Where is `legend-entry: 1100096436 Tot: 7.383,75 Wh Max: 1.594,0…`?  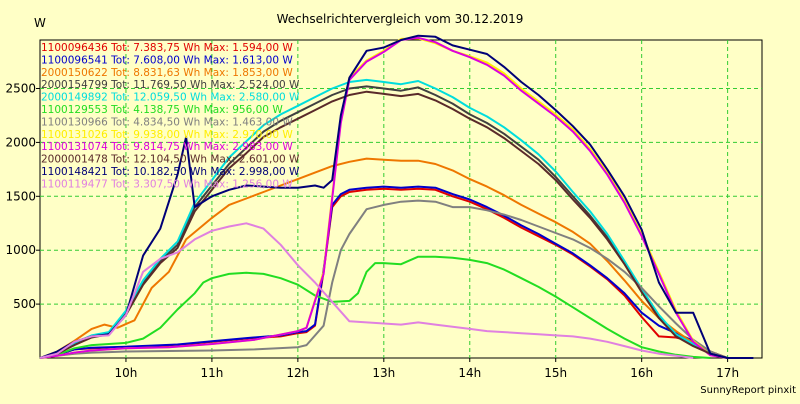
legend-entry: 1100096436 Tot: 7.383,75 Wh Max: 1.594,0… is located at coordinates (167, 48).